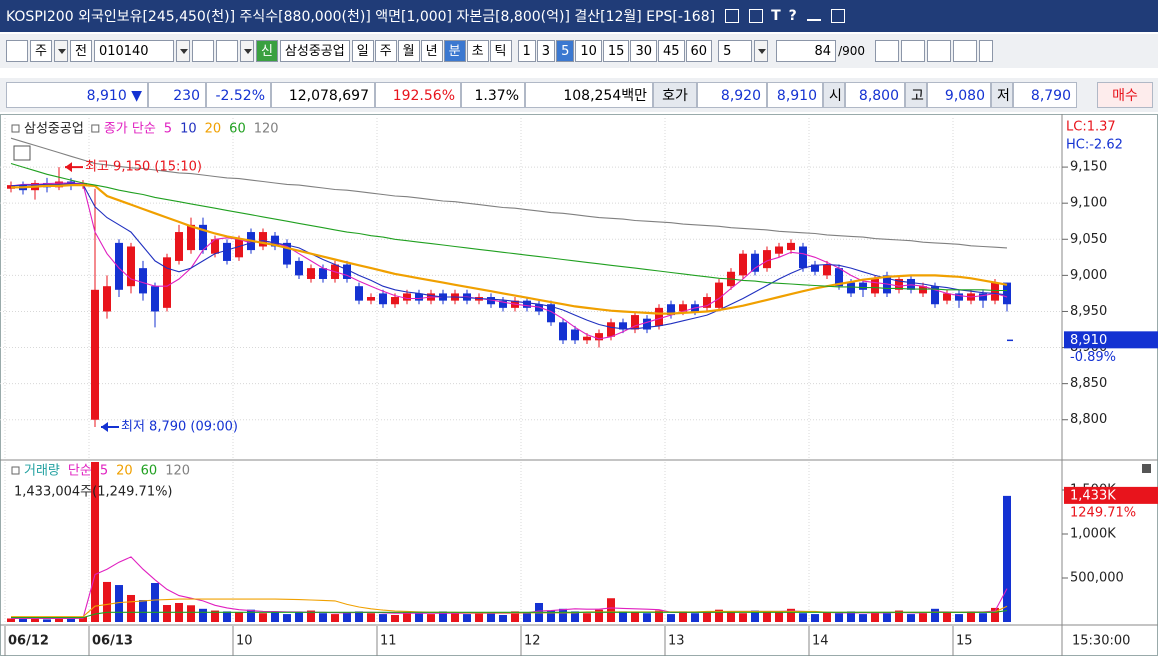 The image size is (1158, 656). What do you see at coordinates (431, 51) in the screenshot?
I see `toolbar-button: 년` at bounding box center [431, 51].